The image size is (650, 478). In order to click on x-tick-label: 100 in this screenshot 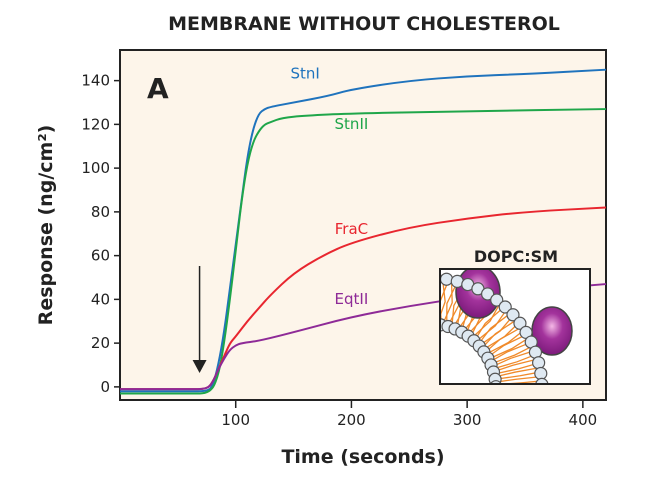, I will do `click(235, 420)`.